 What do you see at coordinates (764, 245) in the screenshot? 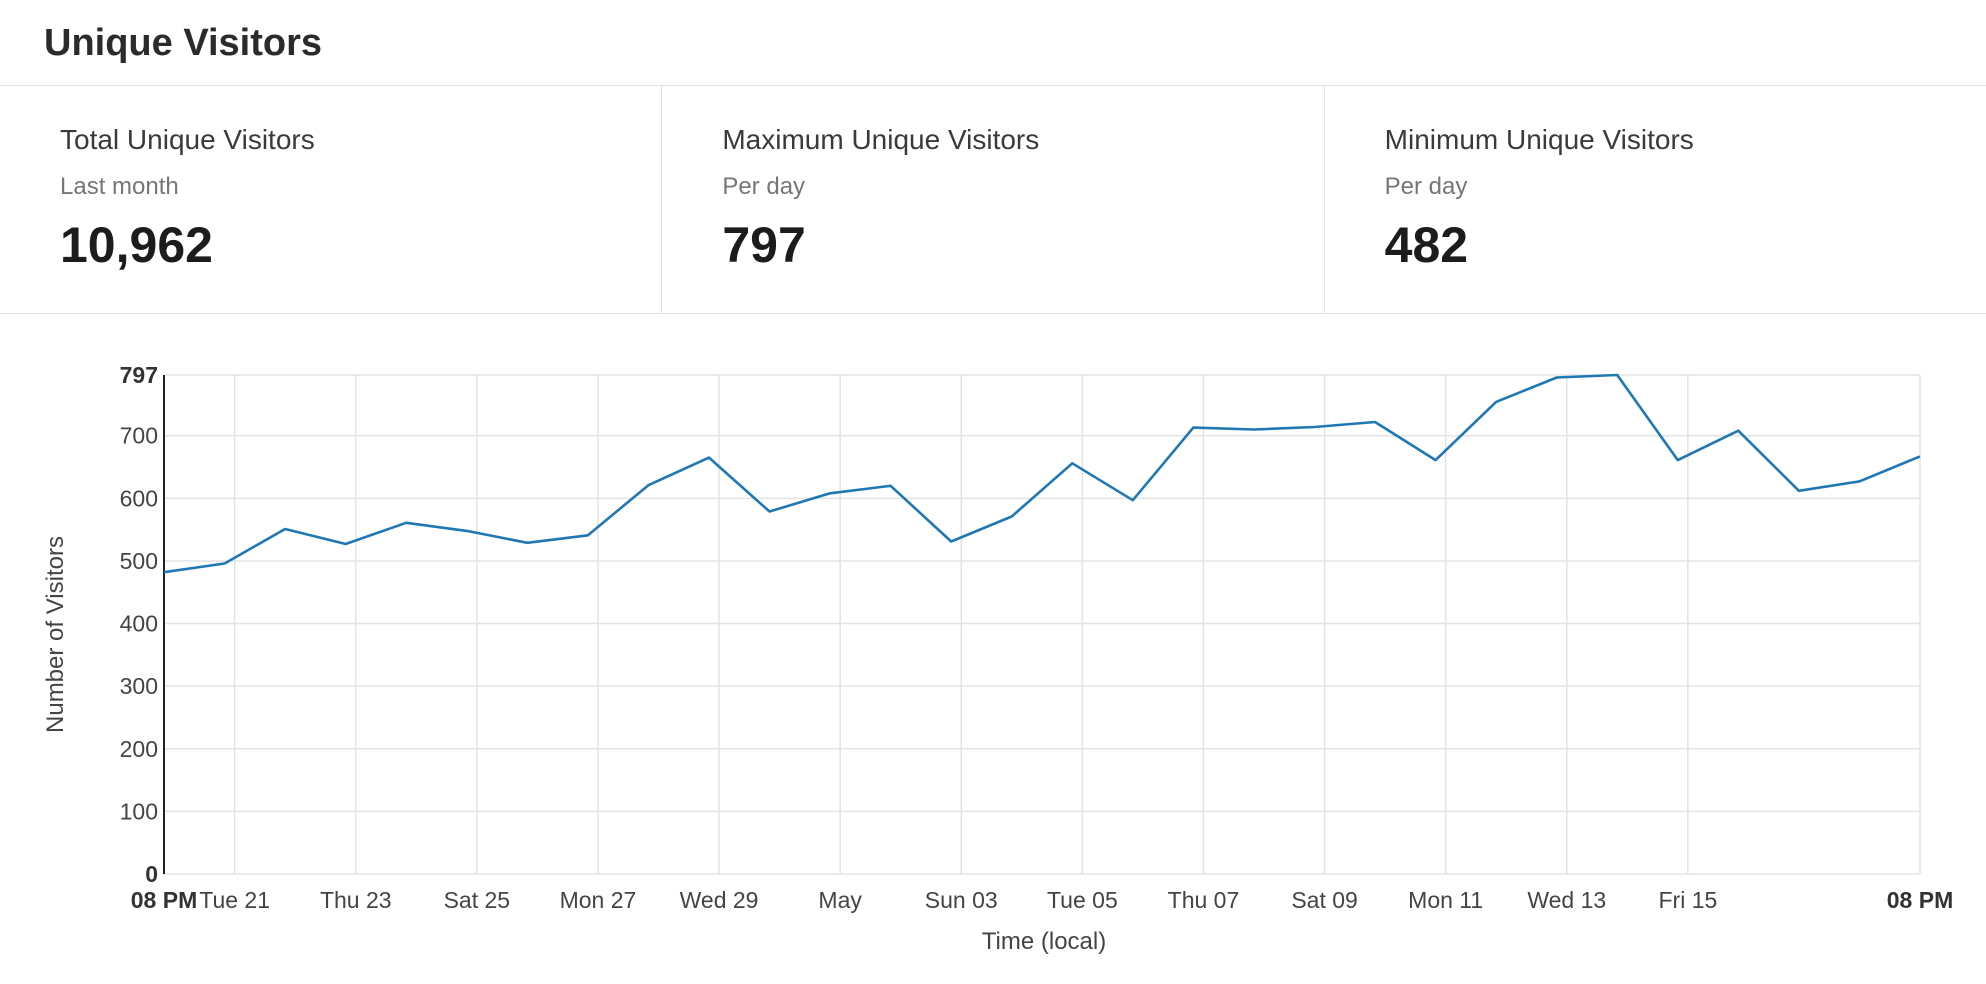
I see `stat-value: 797` at bounding box center [764, 245].